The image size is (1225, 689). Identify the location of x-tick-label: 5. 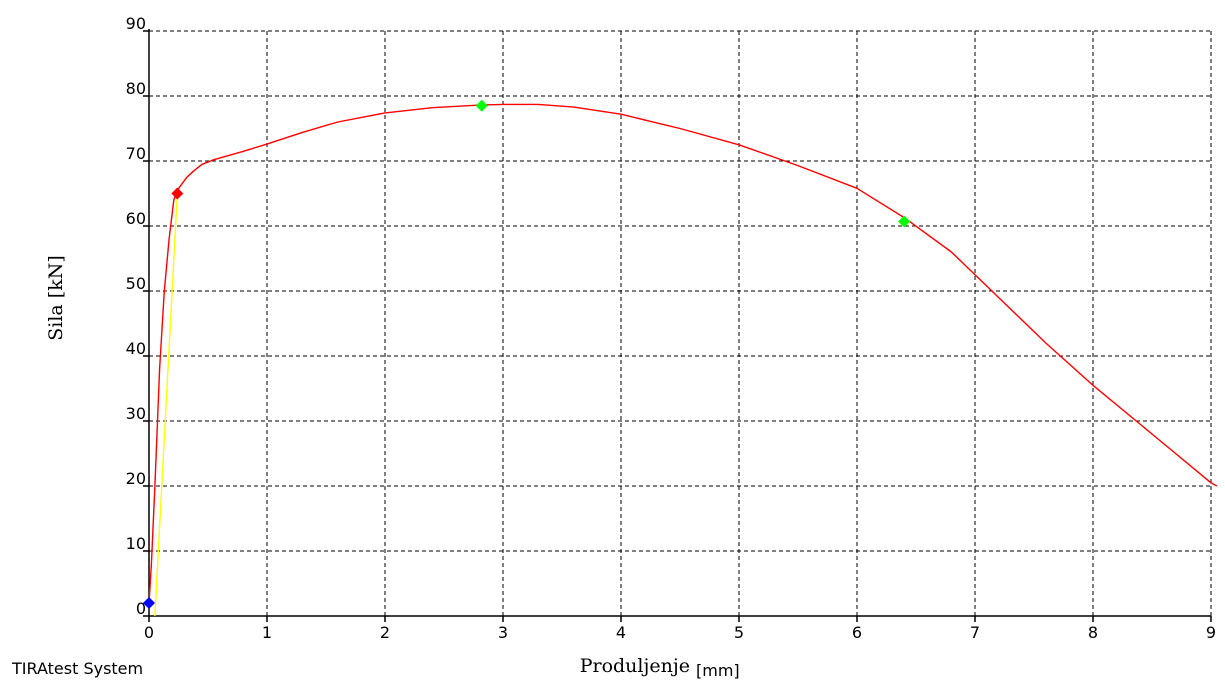
(739, 632).